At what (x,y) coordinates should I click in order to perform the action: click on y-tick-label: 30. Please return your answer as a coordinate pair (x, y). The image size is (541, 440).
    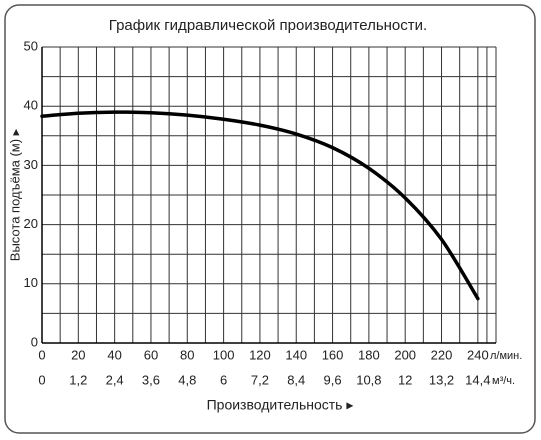
    Looking at the image, I should click on (31, 164).